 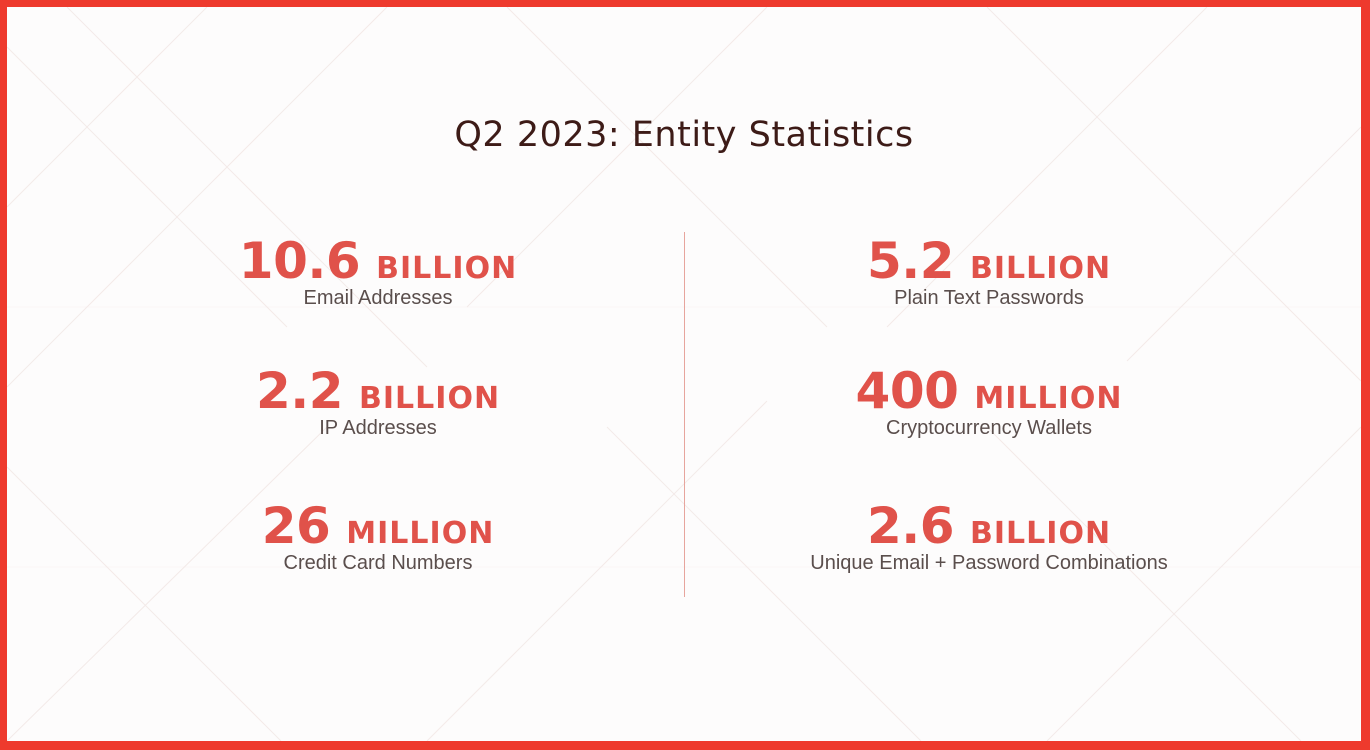 I want to click on stat-ip-addresses: 2.2 BILLION IP Addresses, so click(x=378, y=402).